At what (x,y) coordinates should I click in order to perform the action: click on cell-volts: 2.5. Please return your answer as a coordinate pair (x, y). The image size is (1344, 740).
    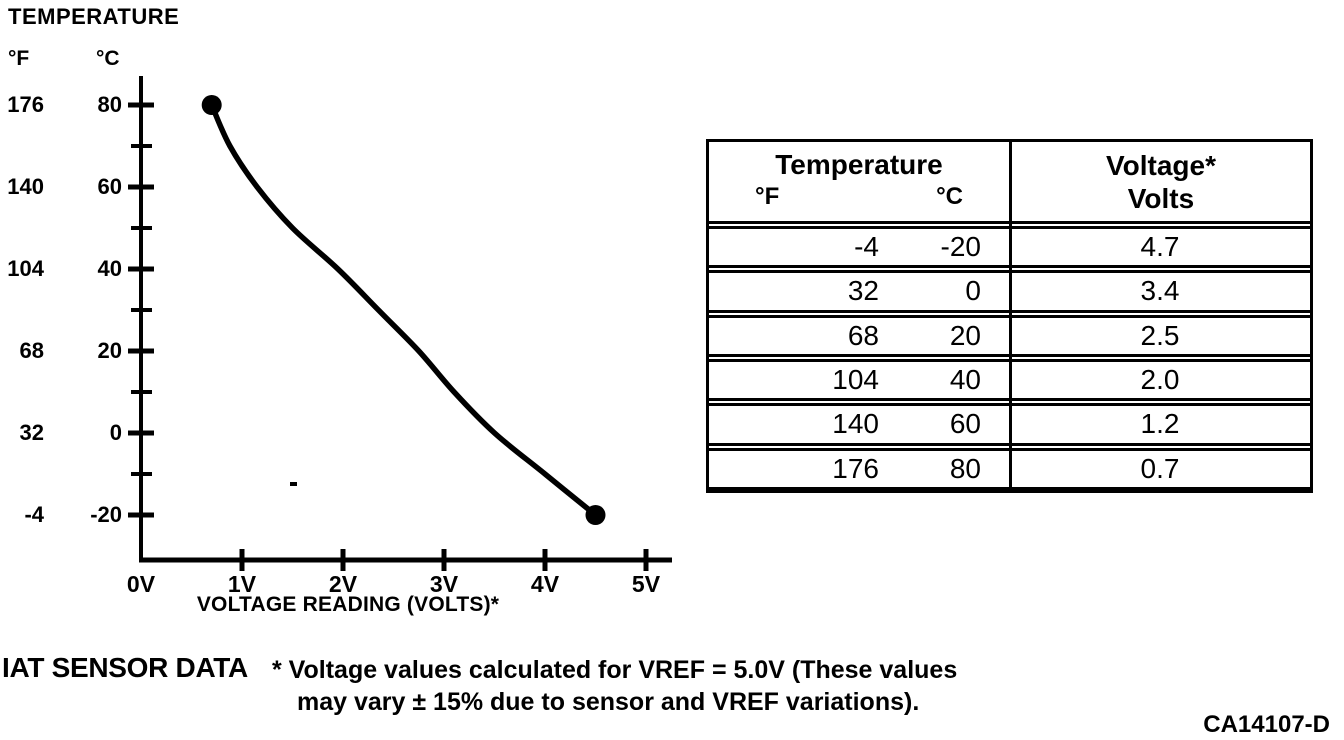
    Looking at the image, I should click on (1160, 335).